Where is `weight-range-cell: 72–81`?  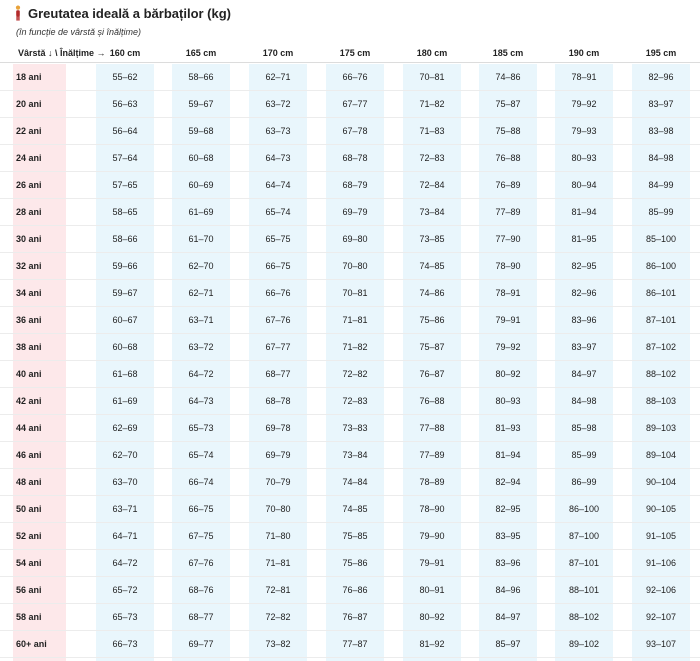
weight-range-cell: 72–81 is located at coordinates (278, 590).